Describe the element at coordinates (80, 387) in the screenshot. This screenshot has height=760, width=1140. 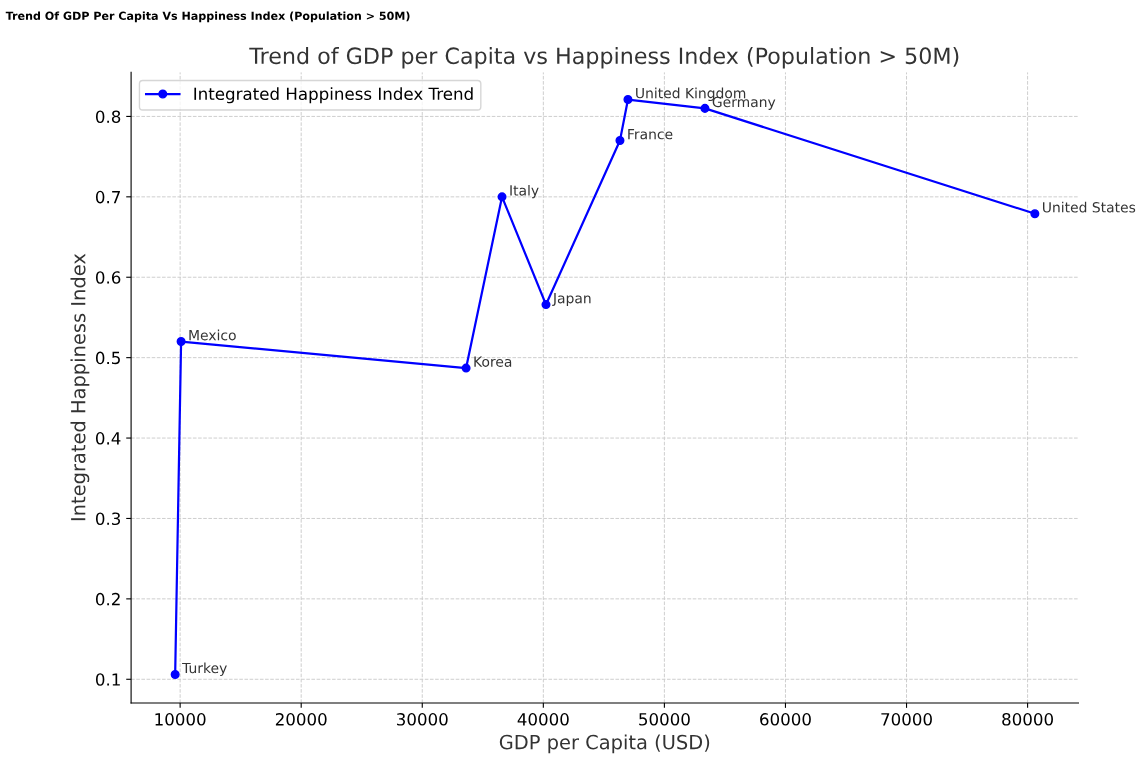
I see `y-axis-title: Integrated Happiness Index` at that location.